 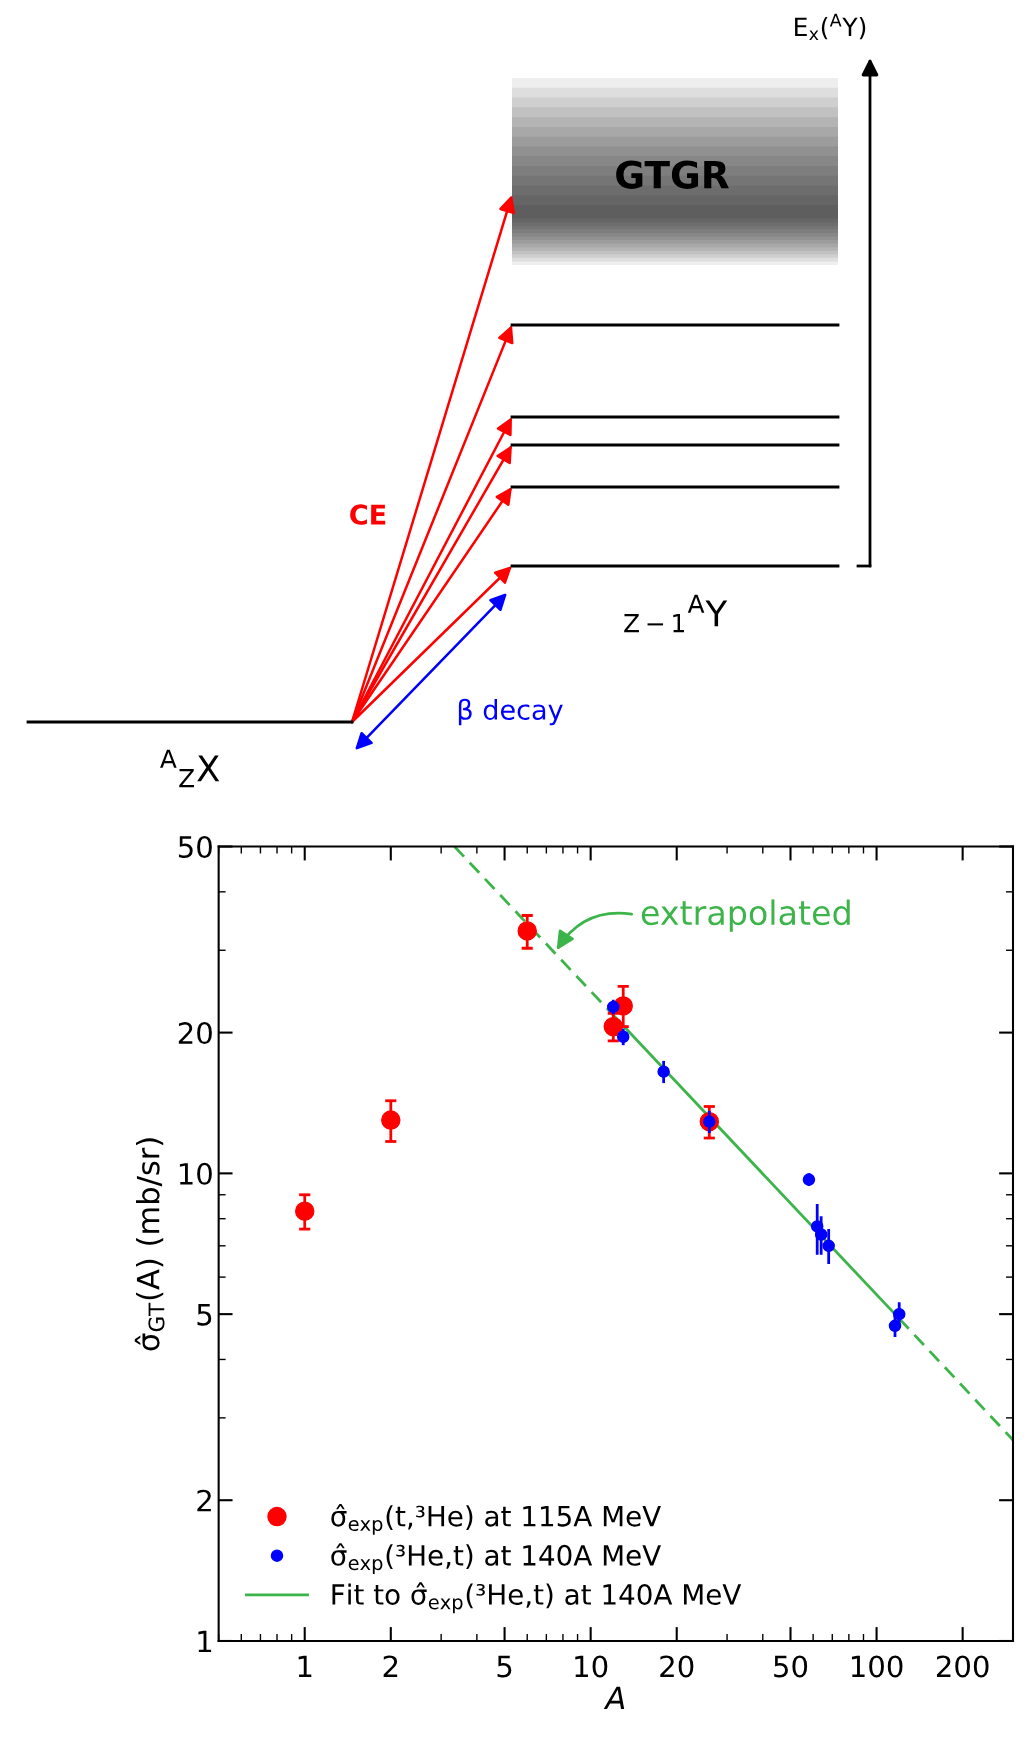 I want to click on y-tick-label: 50, so click(x=195, y=847).